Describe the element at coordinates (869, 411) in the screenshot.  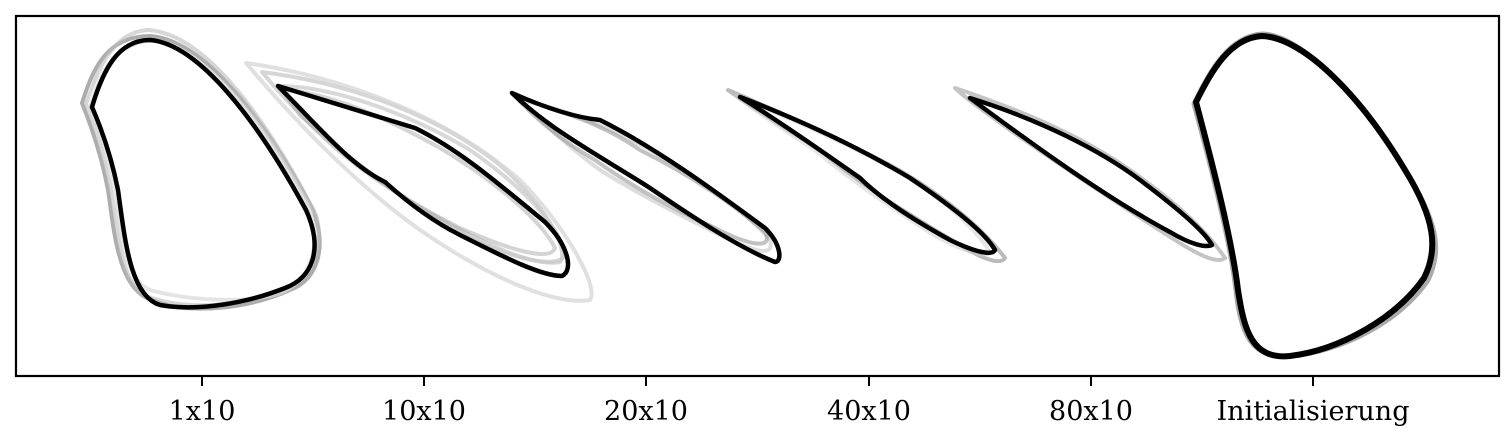
I see `x-tick-label-40x10: 40x10` at that location.